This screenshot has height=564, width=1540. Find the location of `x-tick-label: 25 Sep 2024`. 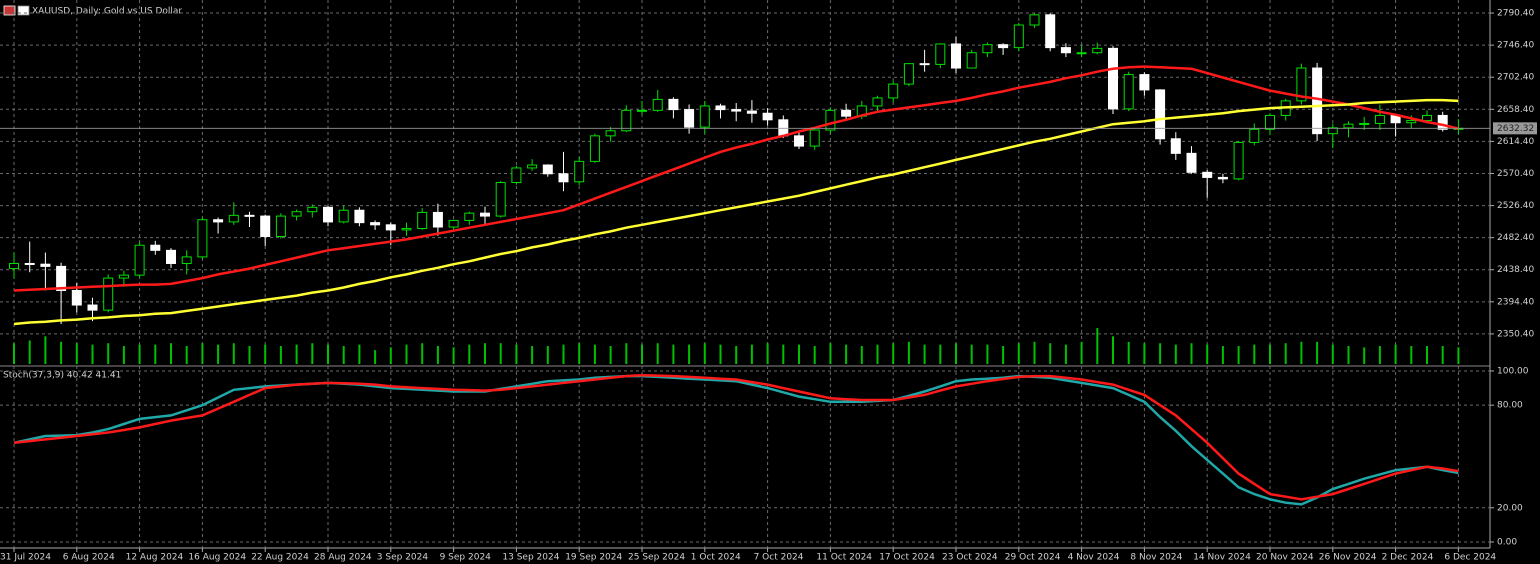

x-tick-label: 25 Sep 2024 is located at coordinates (656, 558).